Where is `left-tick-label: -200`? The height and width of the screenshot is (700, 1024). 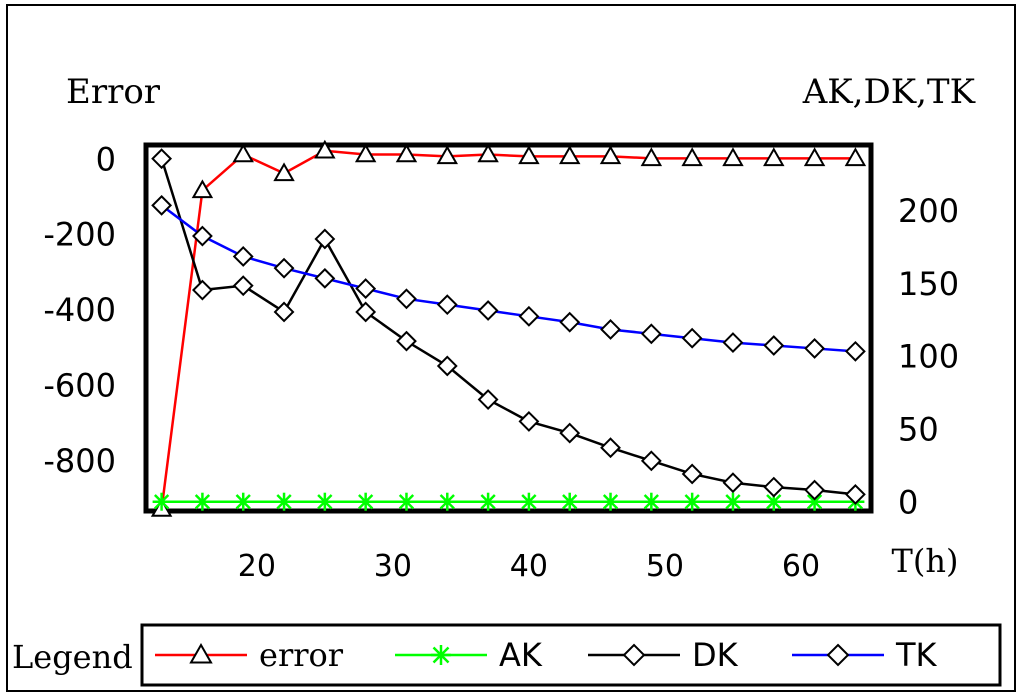 left-tick-label: -200 is located at coordinates (79, 235).